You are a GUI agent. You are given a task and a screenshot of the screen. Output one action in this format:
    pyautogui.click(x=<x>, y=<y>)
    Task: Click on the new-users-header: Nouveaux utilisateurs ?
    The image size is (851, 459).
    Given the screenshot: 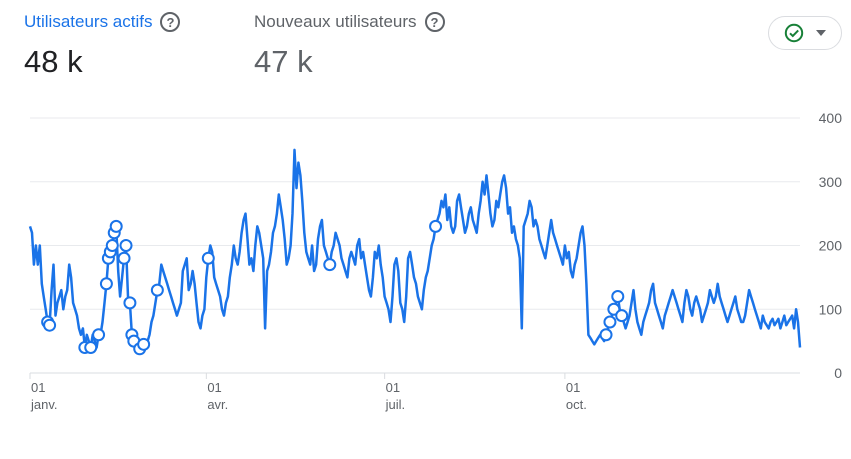 What is the action you would take?
    pyautogui.click(x=349, y=22)
    